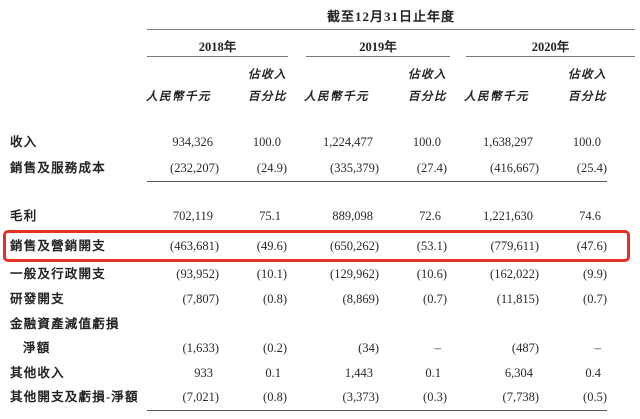  Describe the element at coordinates (493, 399) in the screenshot. I see `cell: (7,738)` at that location.